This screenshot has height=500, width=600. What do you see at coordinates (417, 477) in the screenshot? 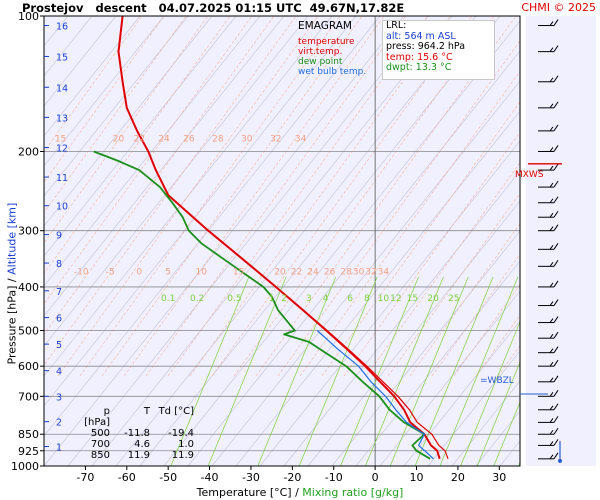
I see `x-tick-label: 10` at bounding box center [417, 477].